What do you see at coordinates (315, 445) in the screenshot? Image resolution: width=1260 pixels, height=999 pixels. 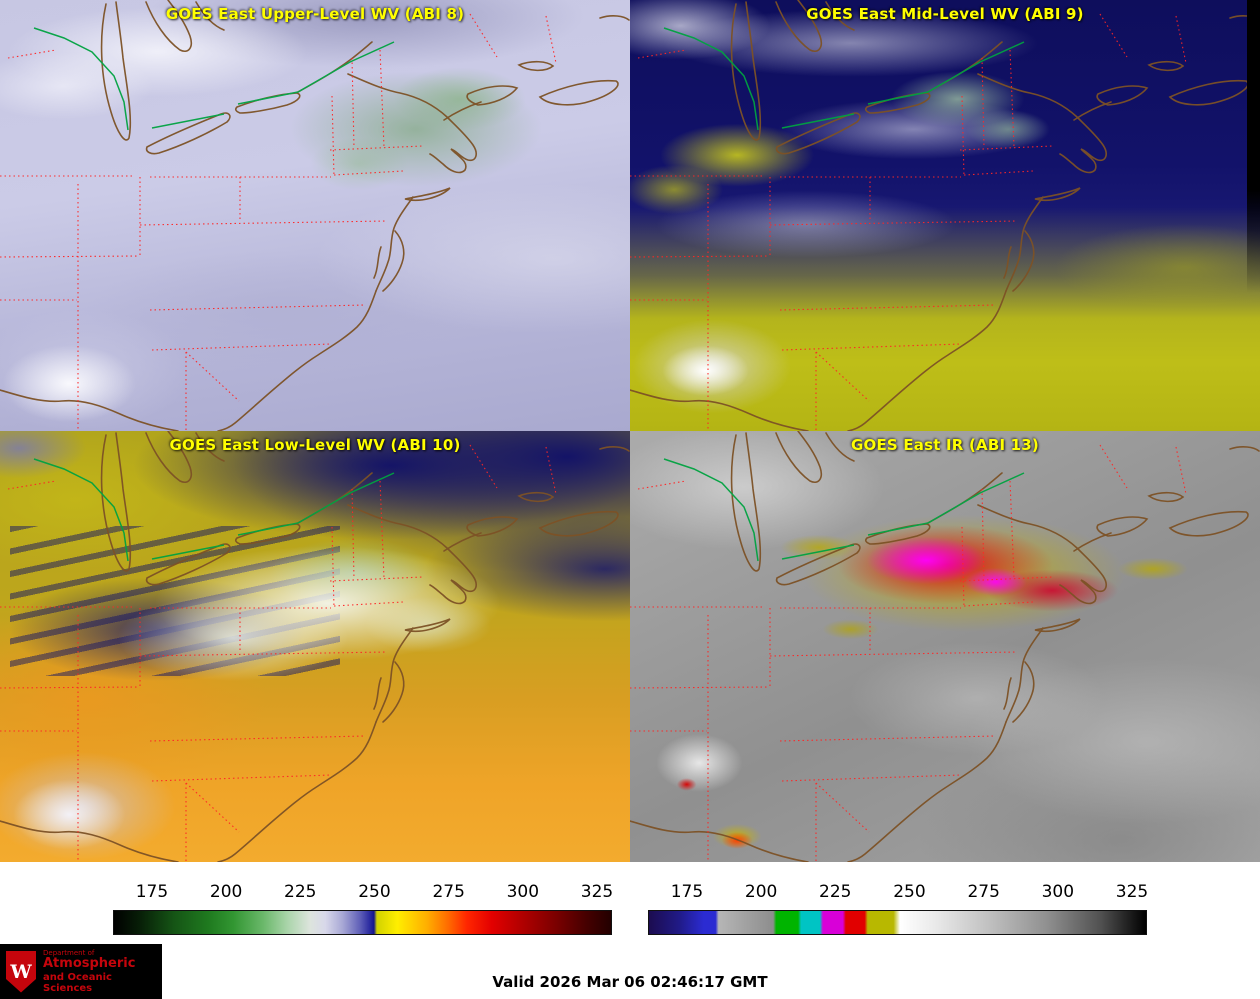 I see `panel-title-low-wv: GOES East Low-Level WV (ABI 10)` at bounding box center [315, 445].